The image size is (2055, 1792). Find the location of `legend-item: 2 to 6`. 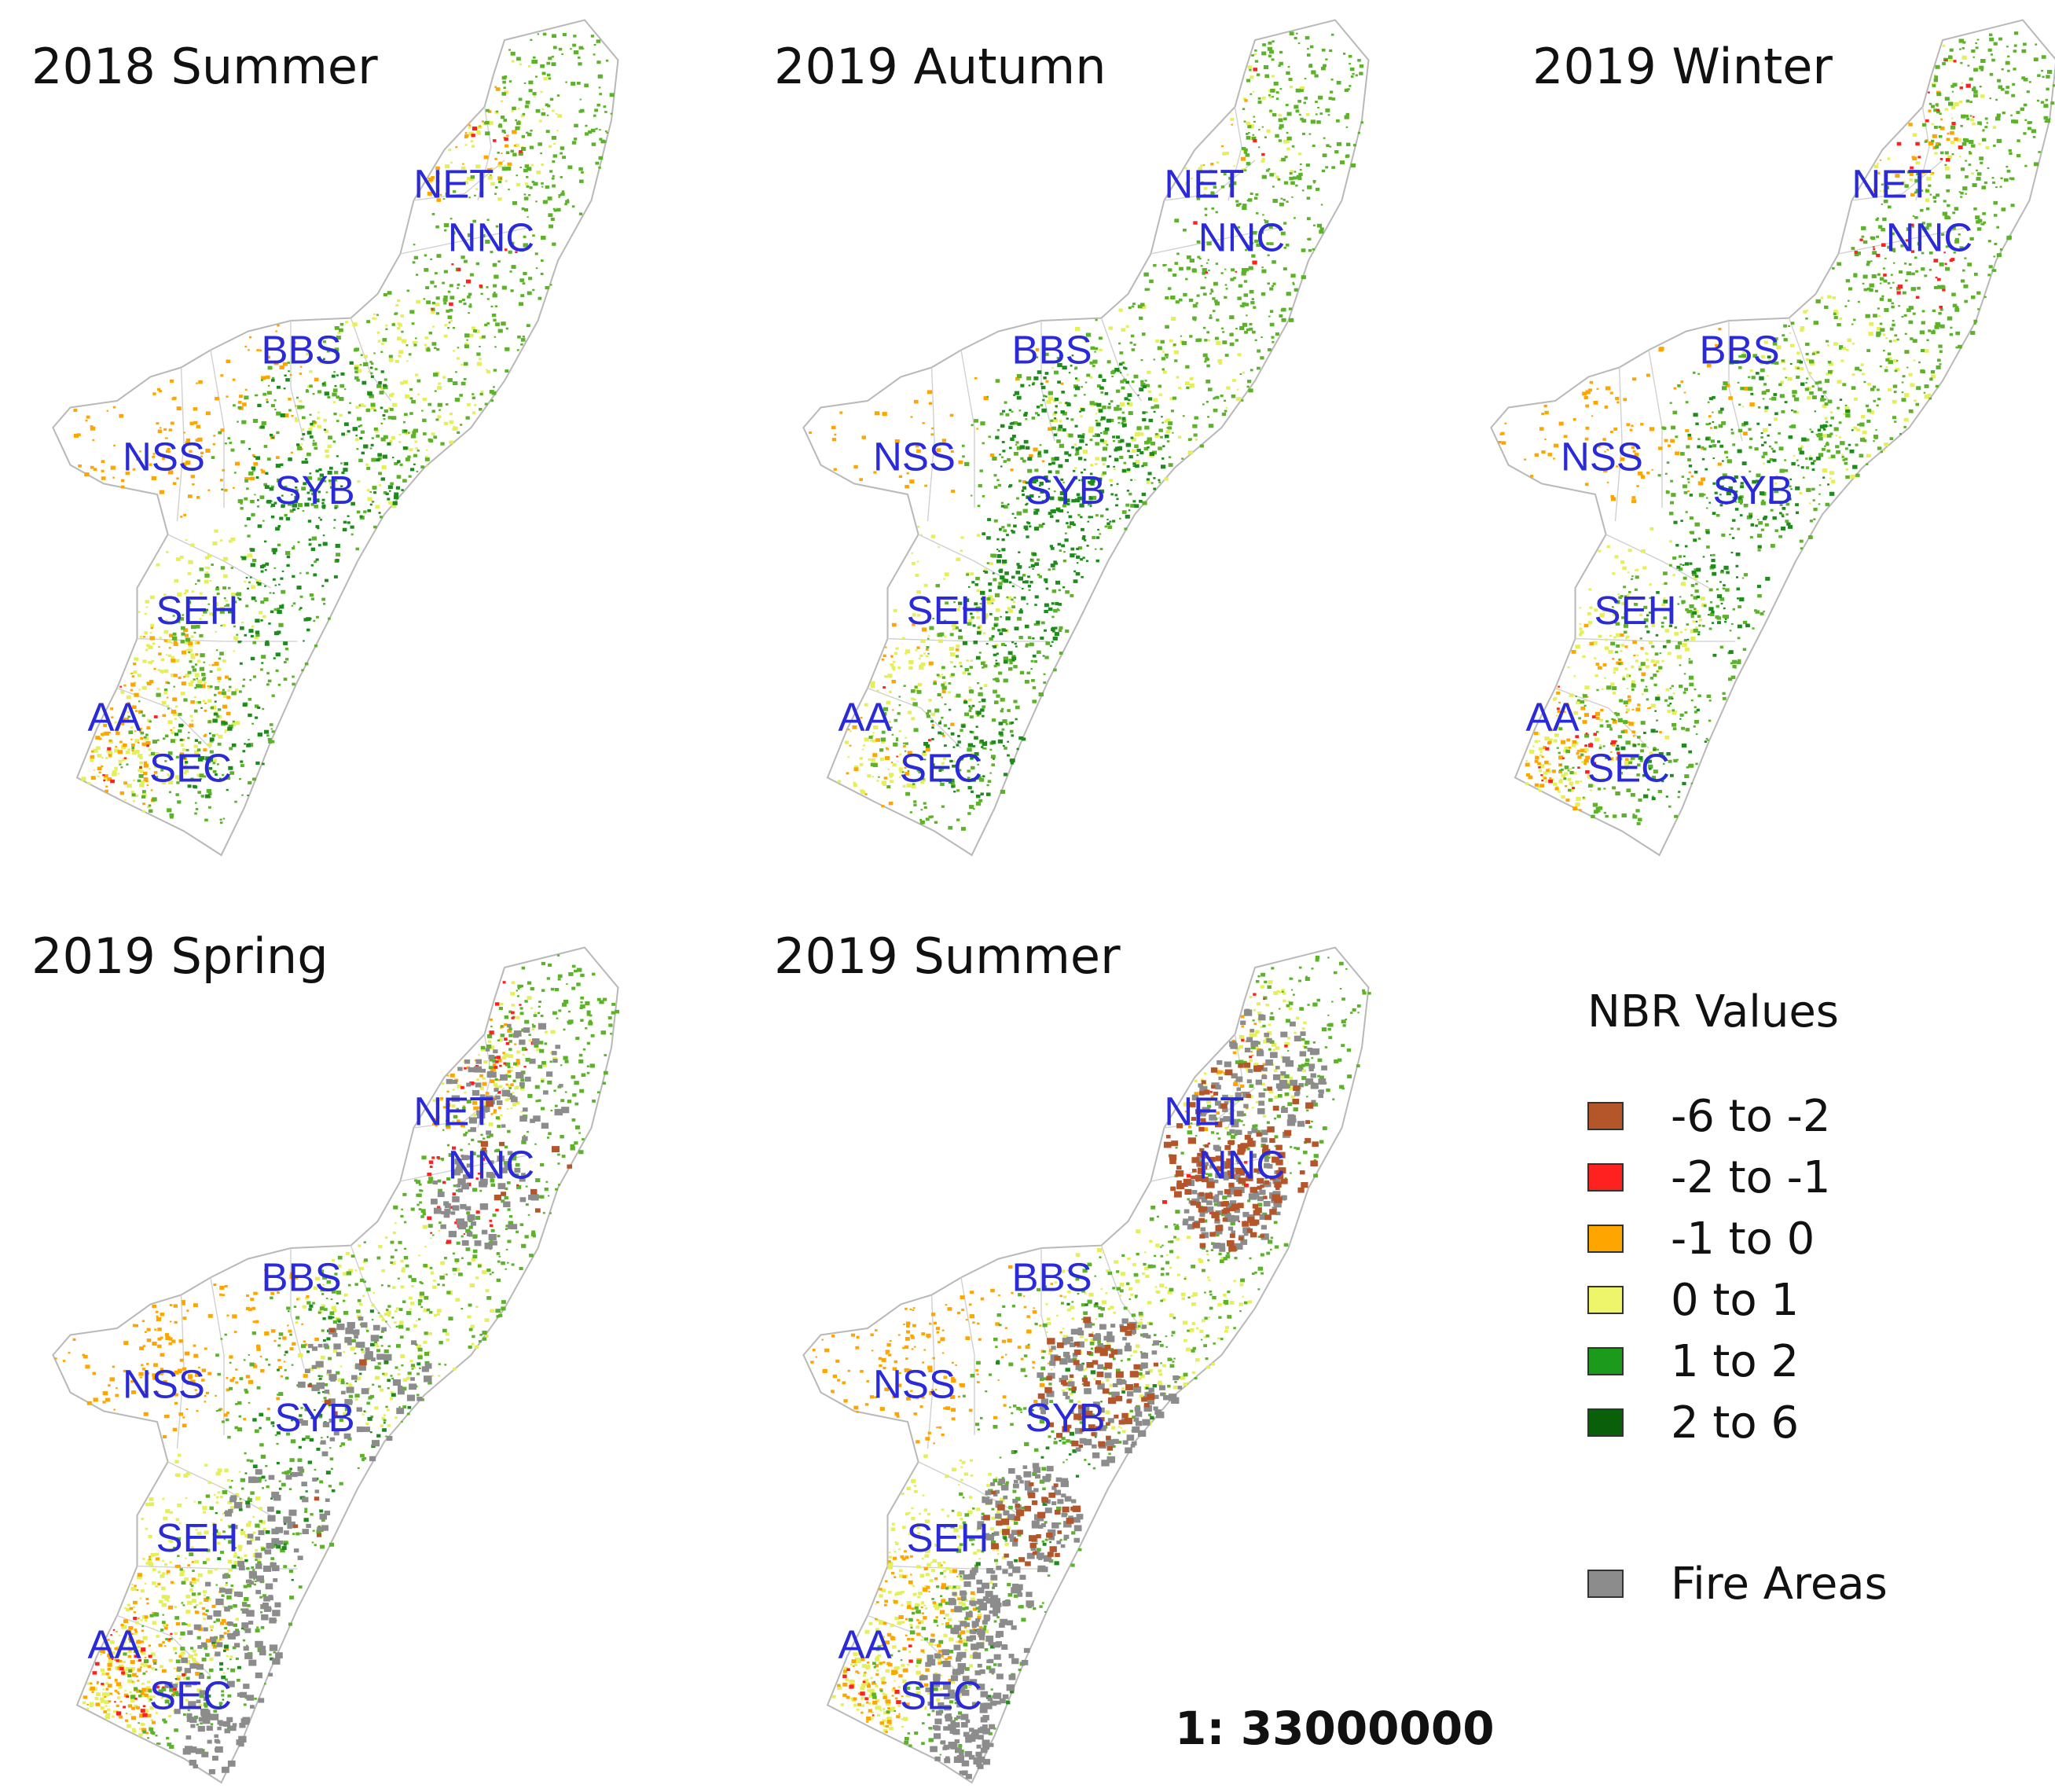

legend-item: 2 to 6 is located at coordinates (1693, 1423).